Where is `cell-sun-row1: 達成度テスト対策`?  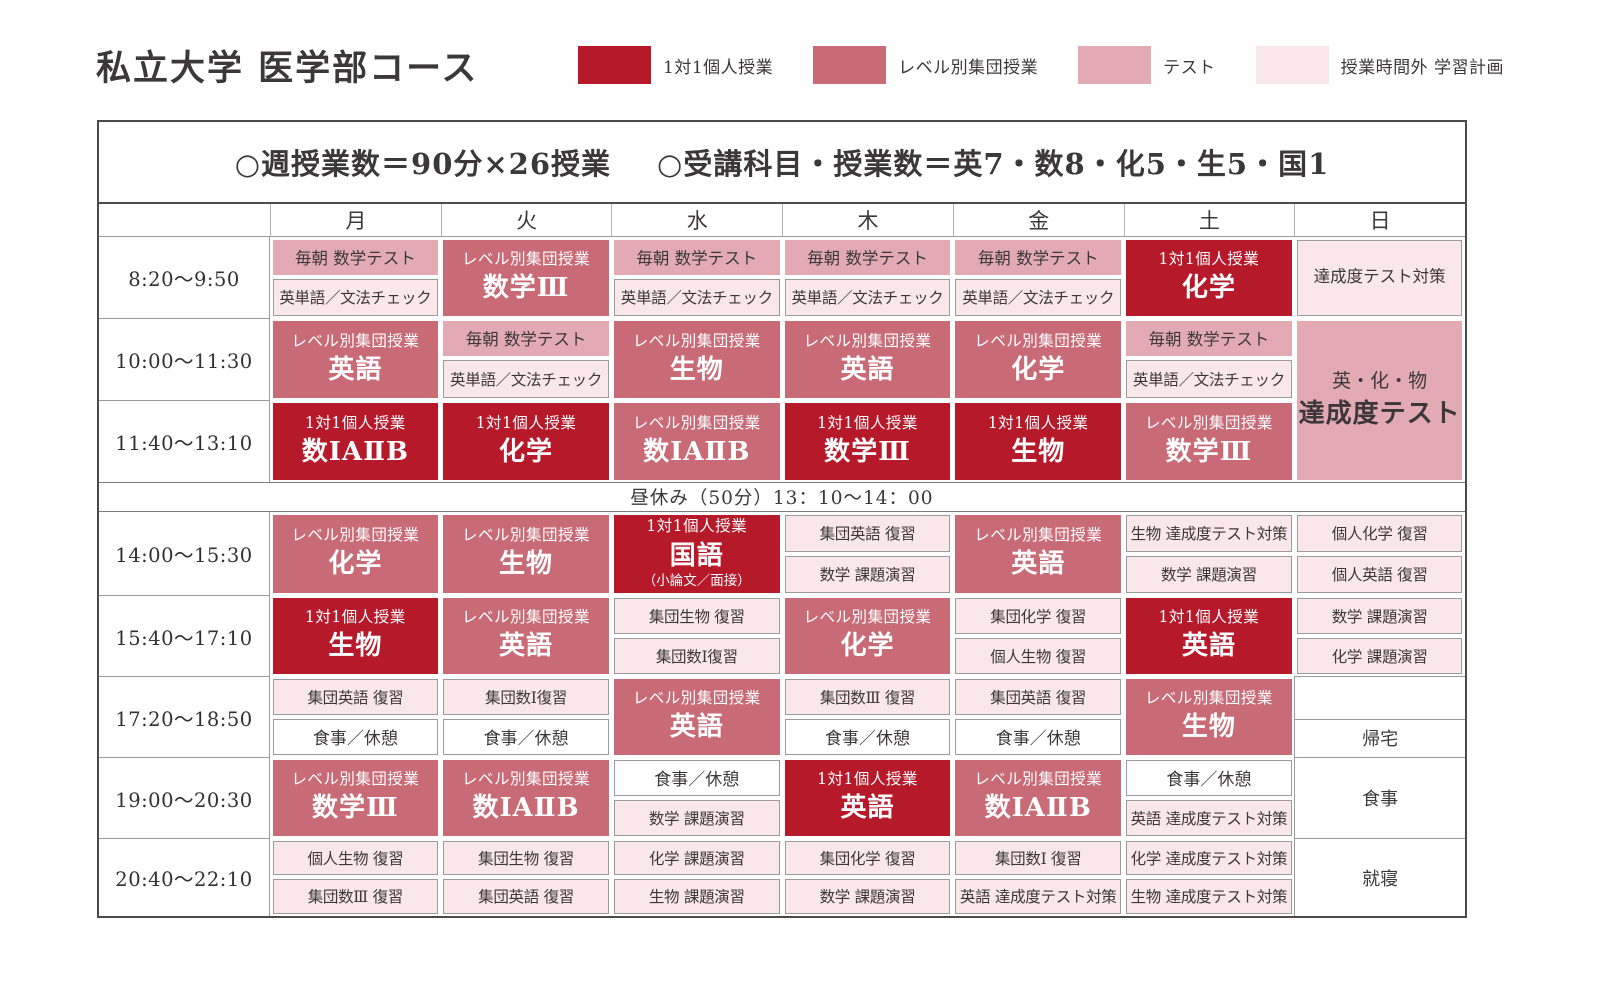
cell-sun-row1: 達成度テスト対策 is located at coordinates (1379, 277).